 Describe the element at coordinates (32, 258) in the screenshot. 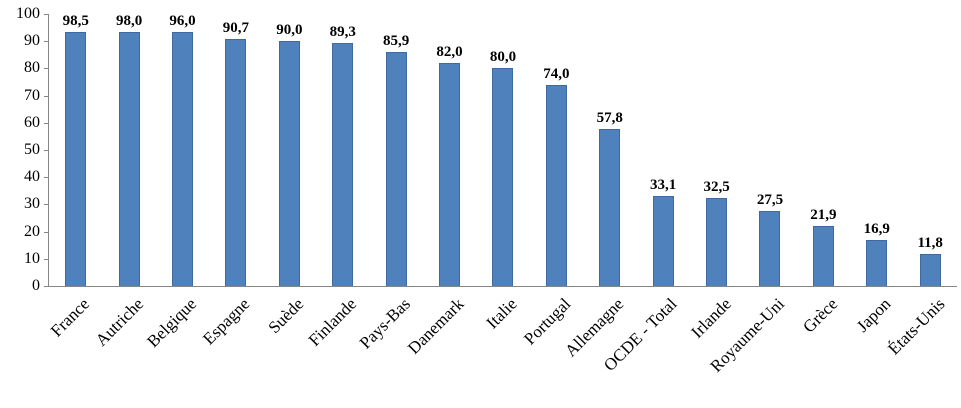

I see `y-tick-label: 10` at that location.